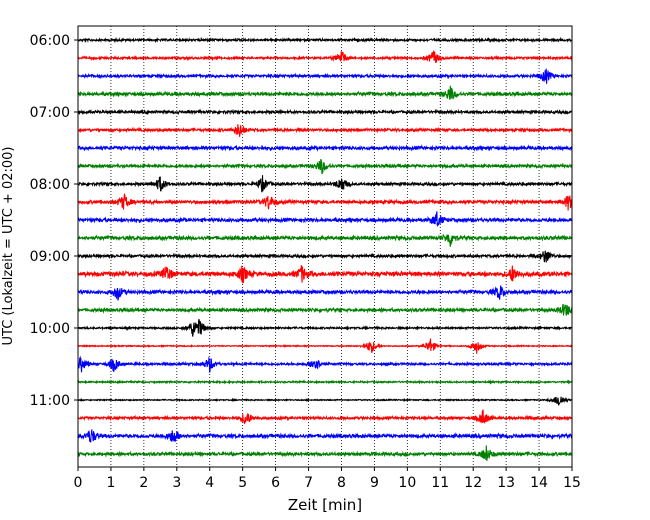 The image size is (650, 520). Describe the element at coordinates (440, 483) in the screenshot. I see `x-tick-label: 11` at that location.